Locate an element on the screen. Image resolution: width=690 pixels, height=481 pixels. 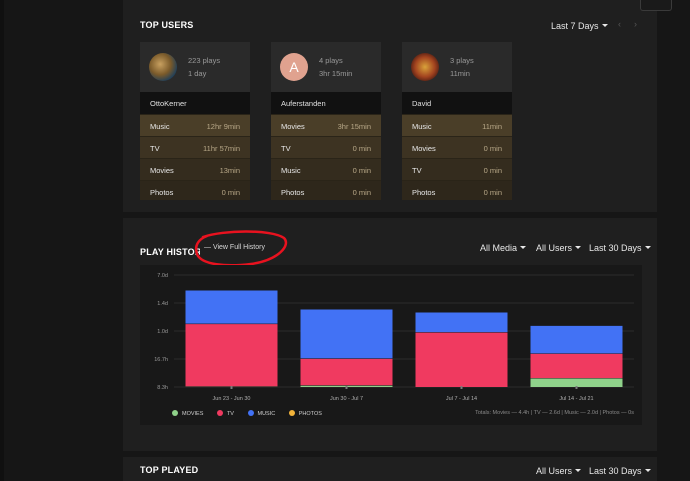
media-filter-dropdown: All Media is located at coordinates (503, 248).